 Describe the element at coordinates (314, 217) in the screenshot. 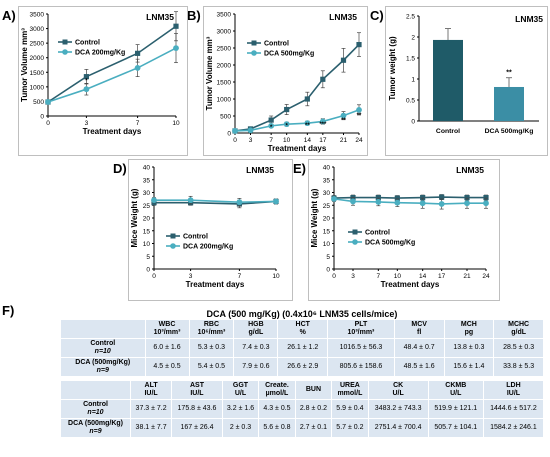

I see `y-axis-label: Mice Weight (g)` at that location.